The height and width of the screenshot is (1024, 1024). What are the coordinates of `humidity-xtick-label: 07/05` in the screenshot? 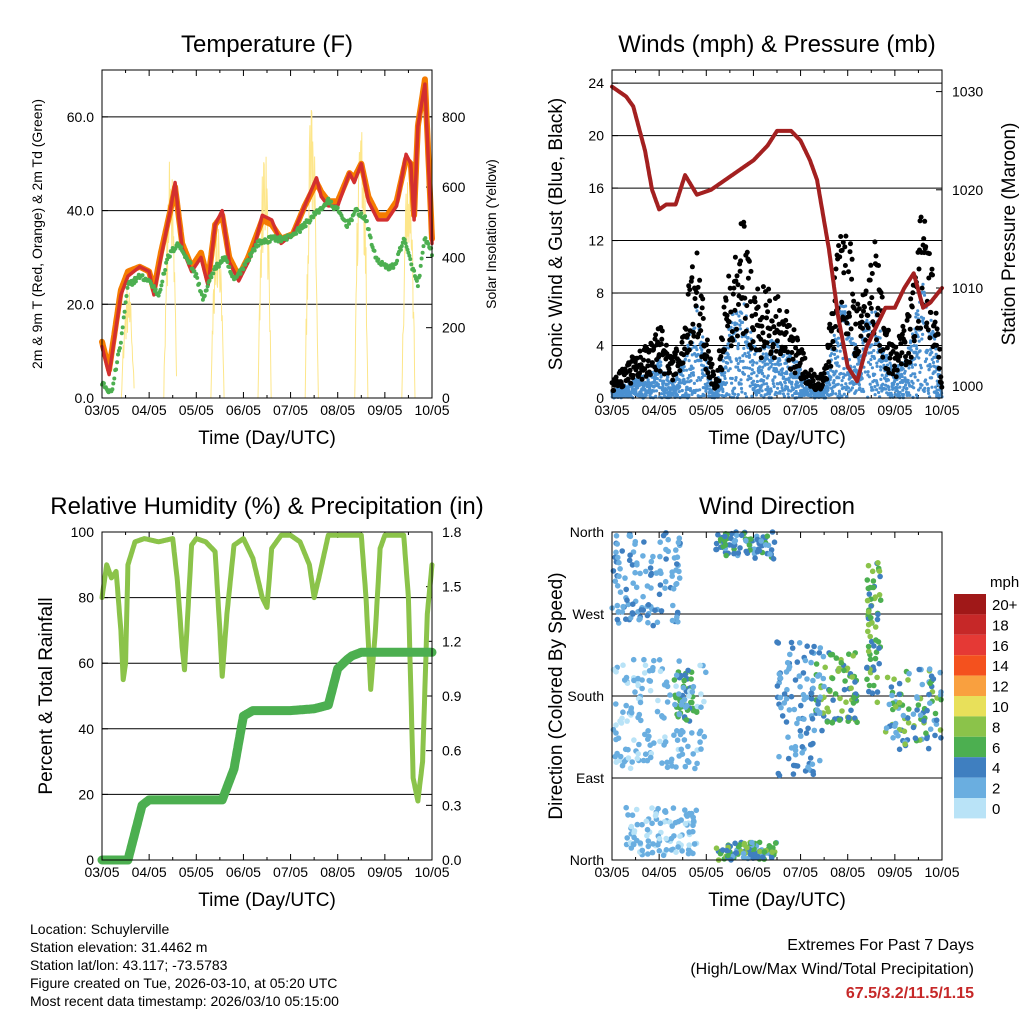 It's located at (290, 872).